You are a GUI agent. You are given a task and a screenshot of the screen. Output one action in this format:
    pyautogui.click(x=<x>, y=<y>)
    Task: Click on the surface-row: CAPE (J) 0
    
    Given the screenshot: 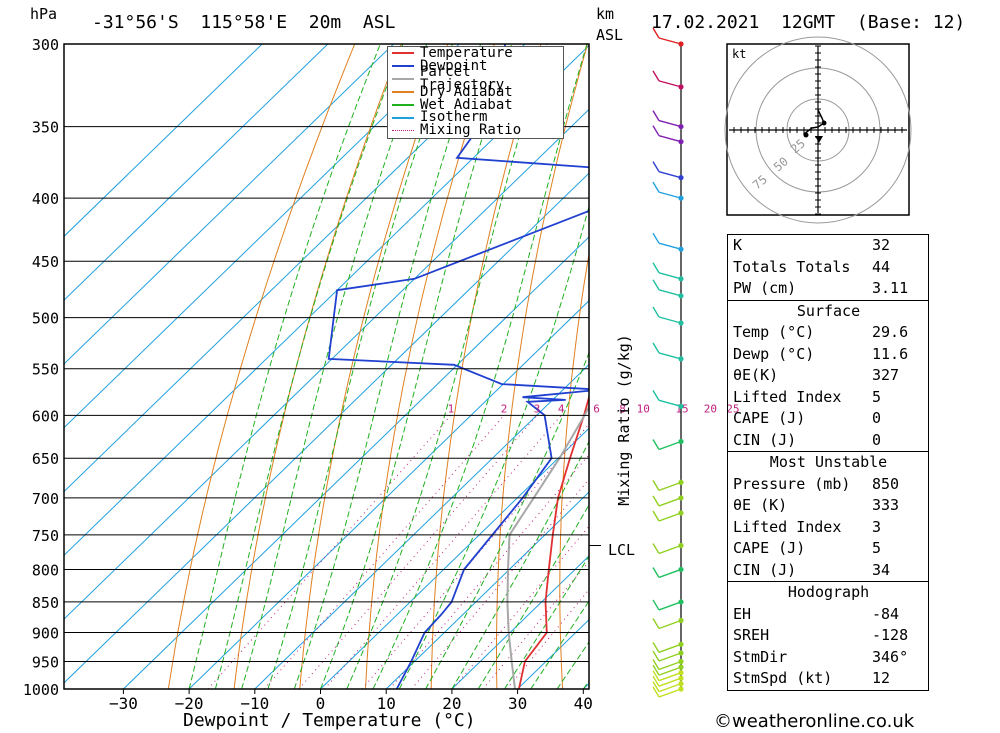 What is the action you would take?
    pyautogui.click(x=828, y=419)
    